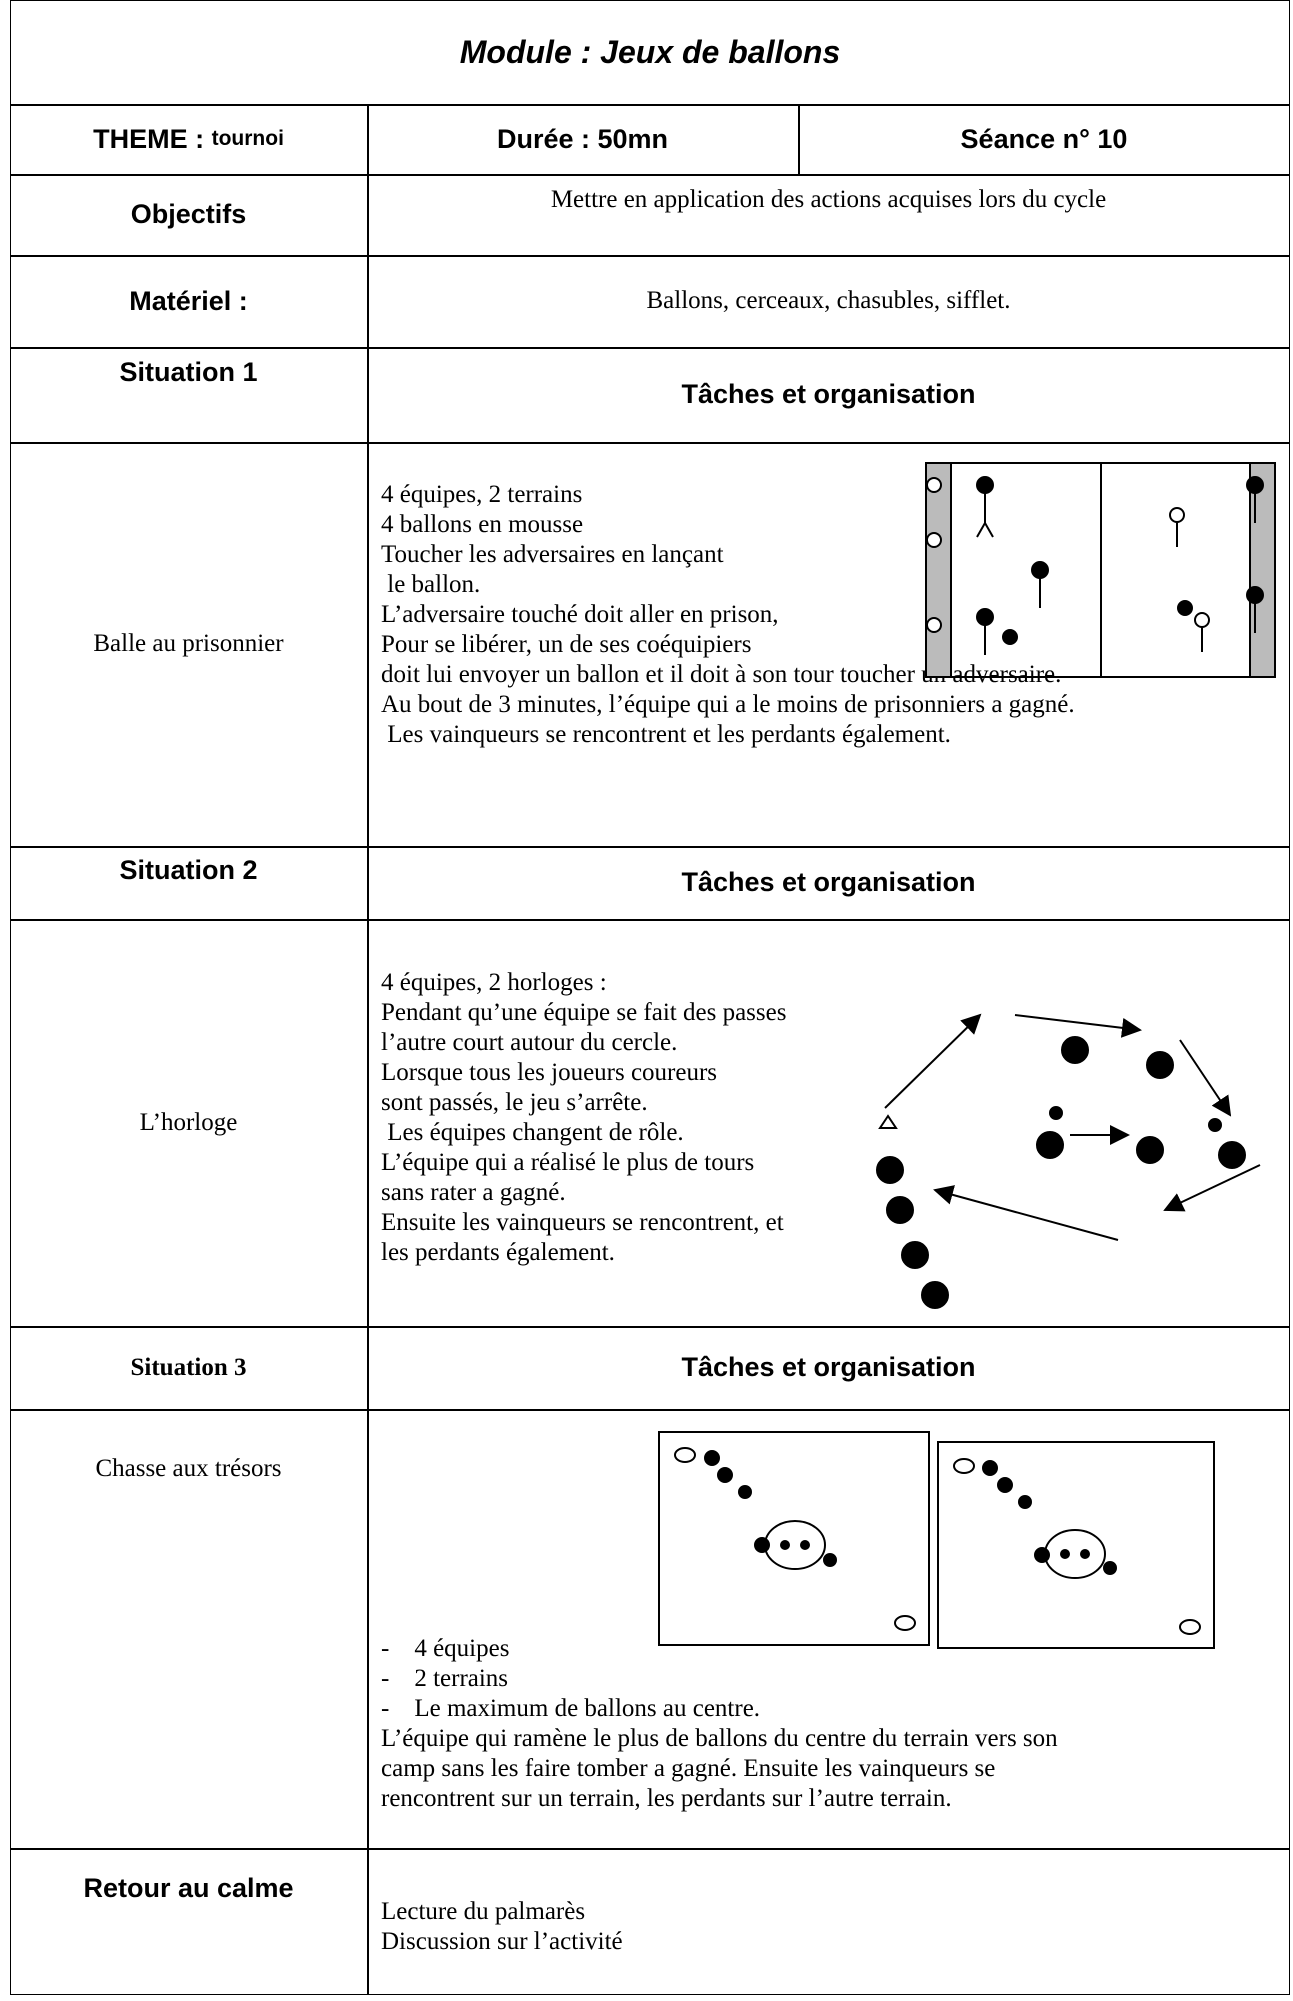 The height and width of the screenshot is (2001, 1293). What do you see at coordinates (494, 982) in the screenshot?
I see `text-line: 4 équipes, 2 horloges :` at bounding box center [494, 982].